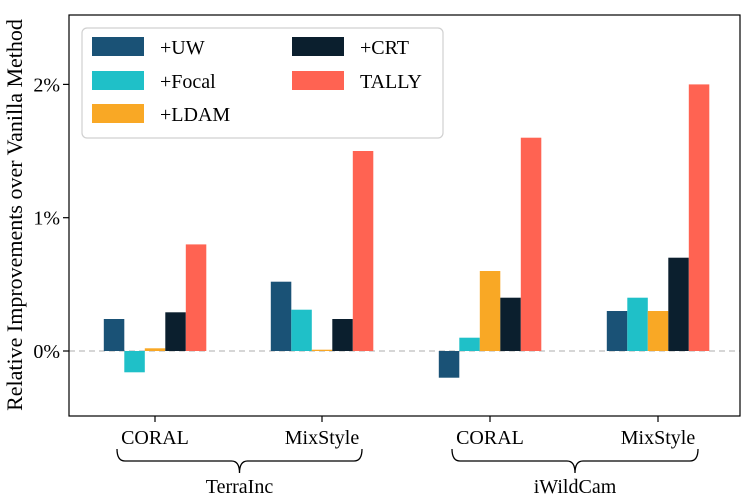  What do you see at coordinates (118, 80) in the screenshot?
I see `legend-swatch-focal` at bounding box center [118, 80].